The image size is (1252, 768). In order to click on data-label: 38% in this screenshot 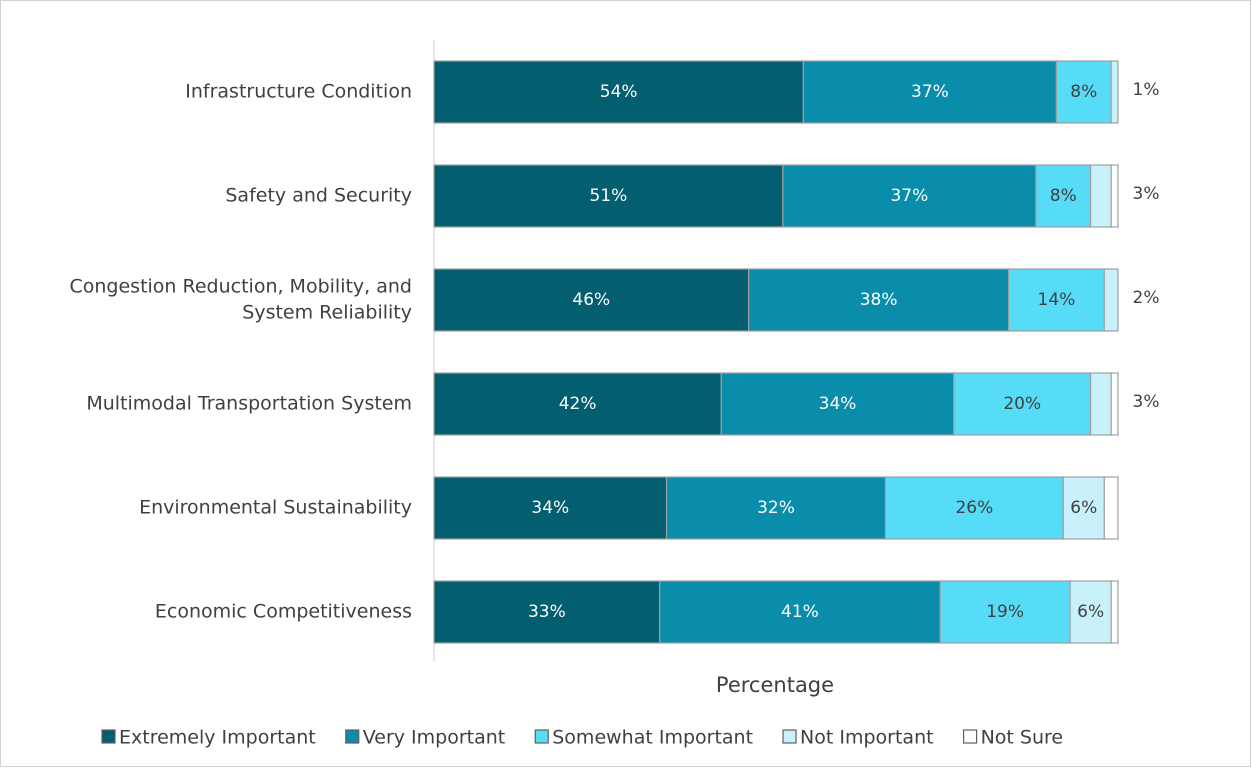, I will do `click(879, 300)`.